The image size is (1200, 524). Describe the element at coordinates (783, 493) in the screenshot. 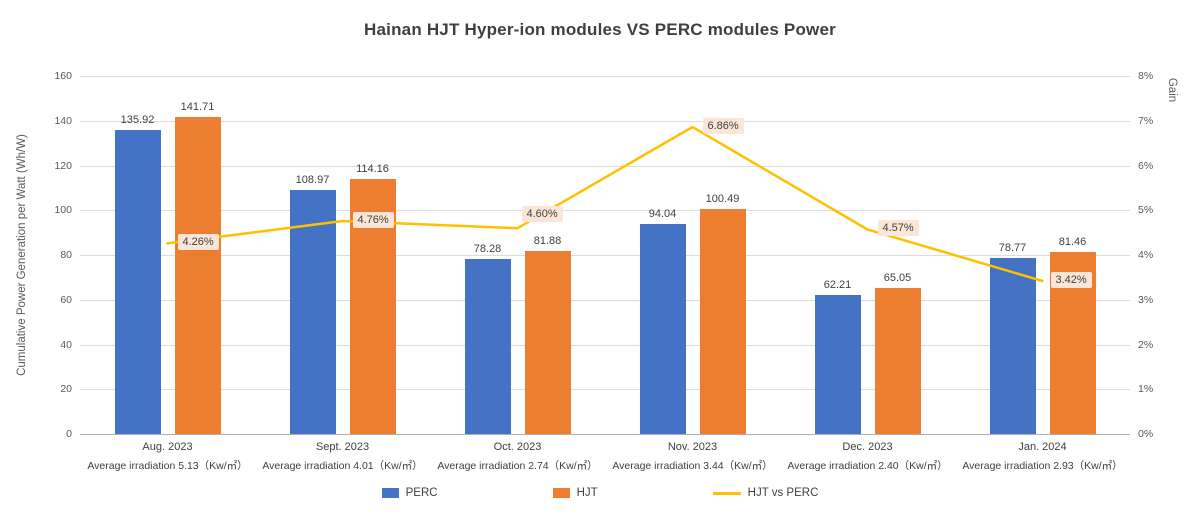

I see `legend-label-hjt-vs-perc: HJT vs PERC` at that location.